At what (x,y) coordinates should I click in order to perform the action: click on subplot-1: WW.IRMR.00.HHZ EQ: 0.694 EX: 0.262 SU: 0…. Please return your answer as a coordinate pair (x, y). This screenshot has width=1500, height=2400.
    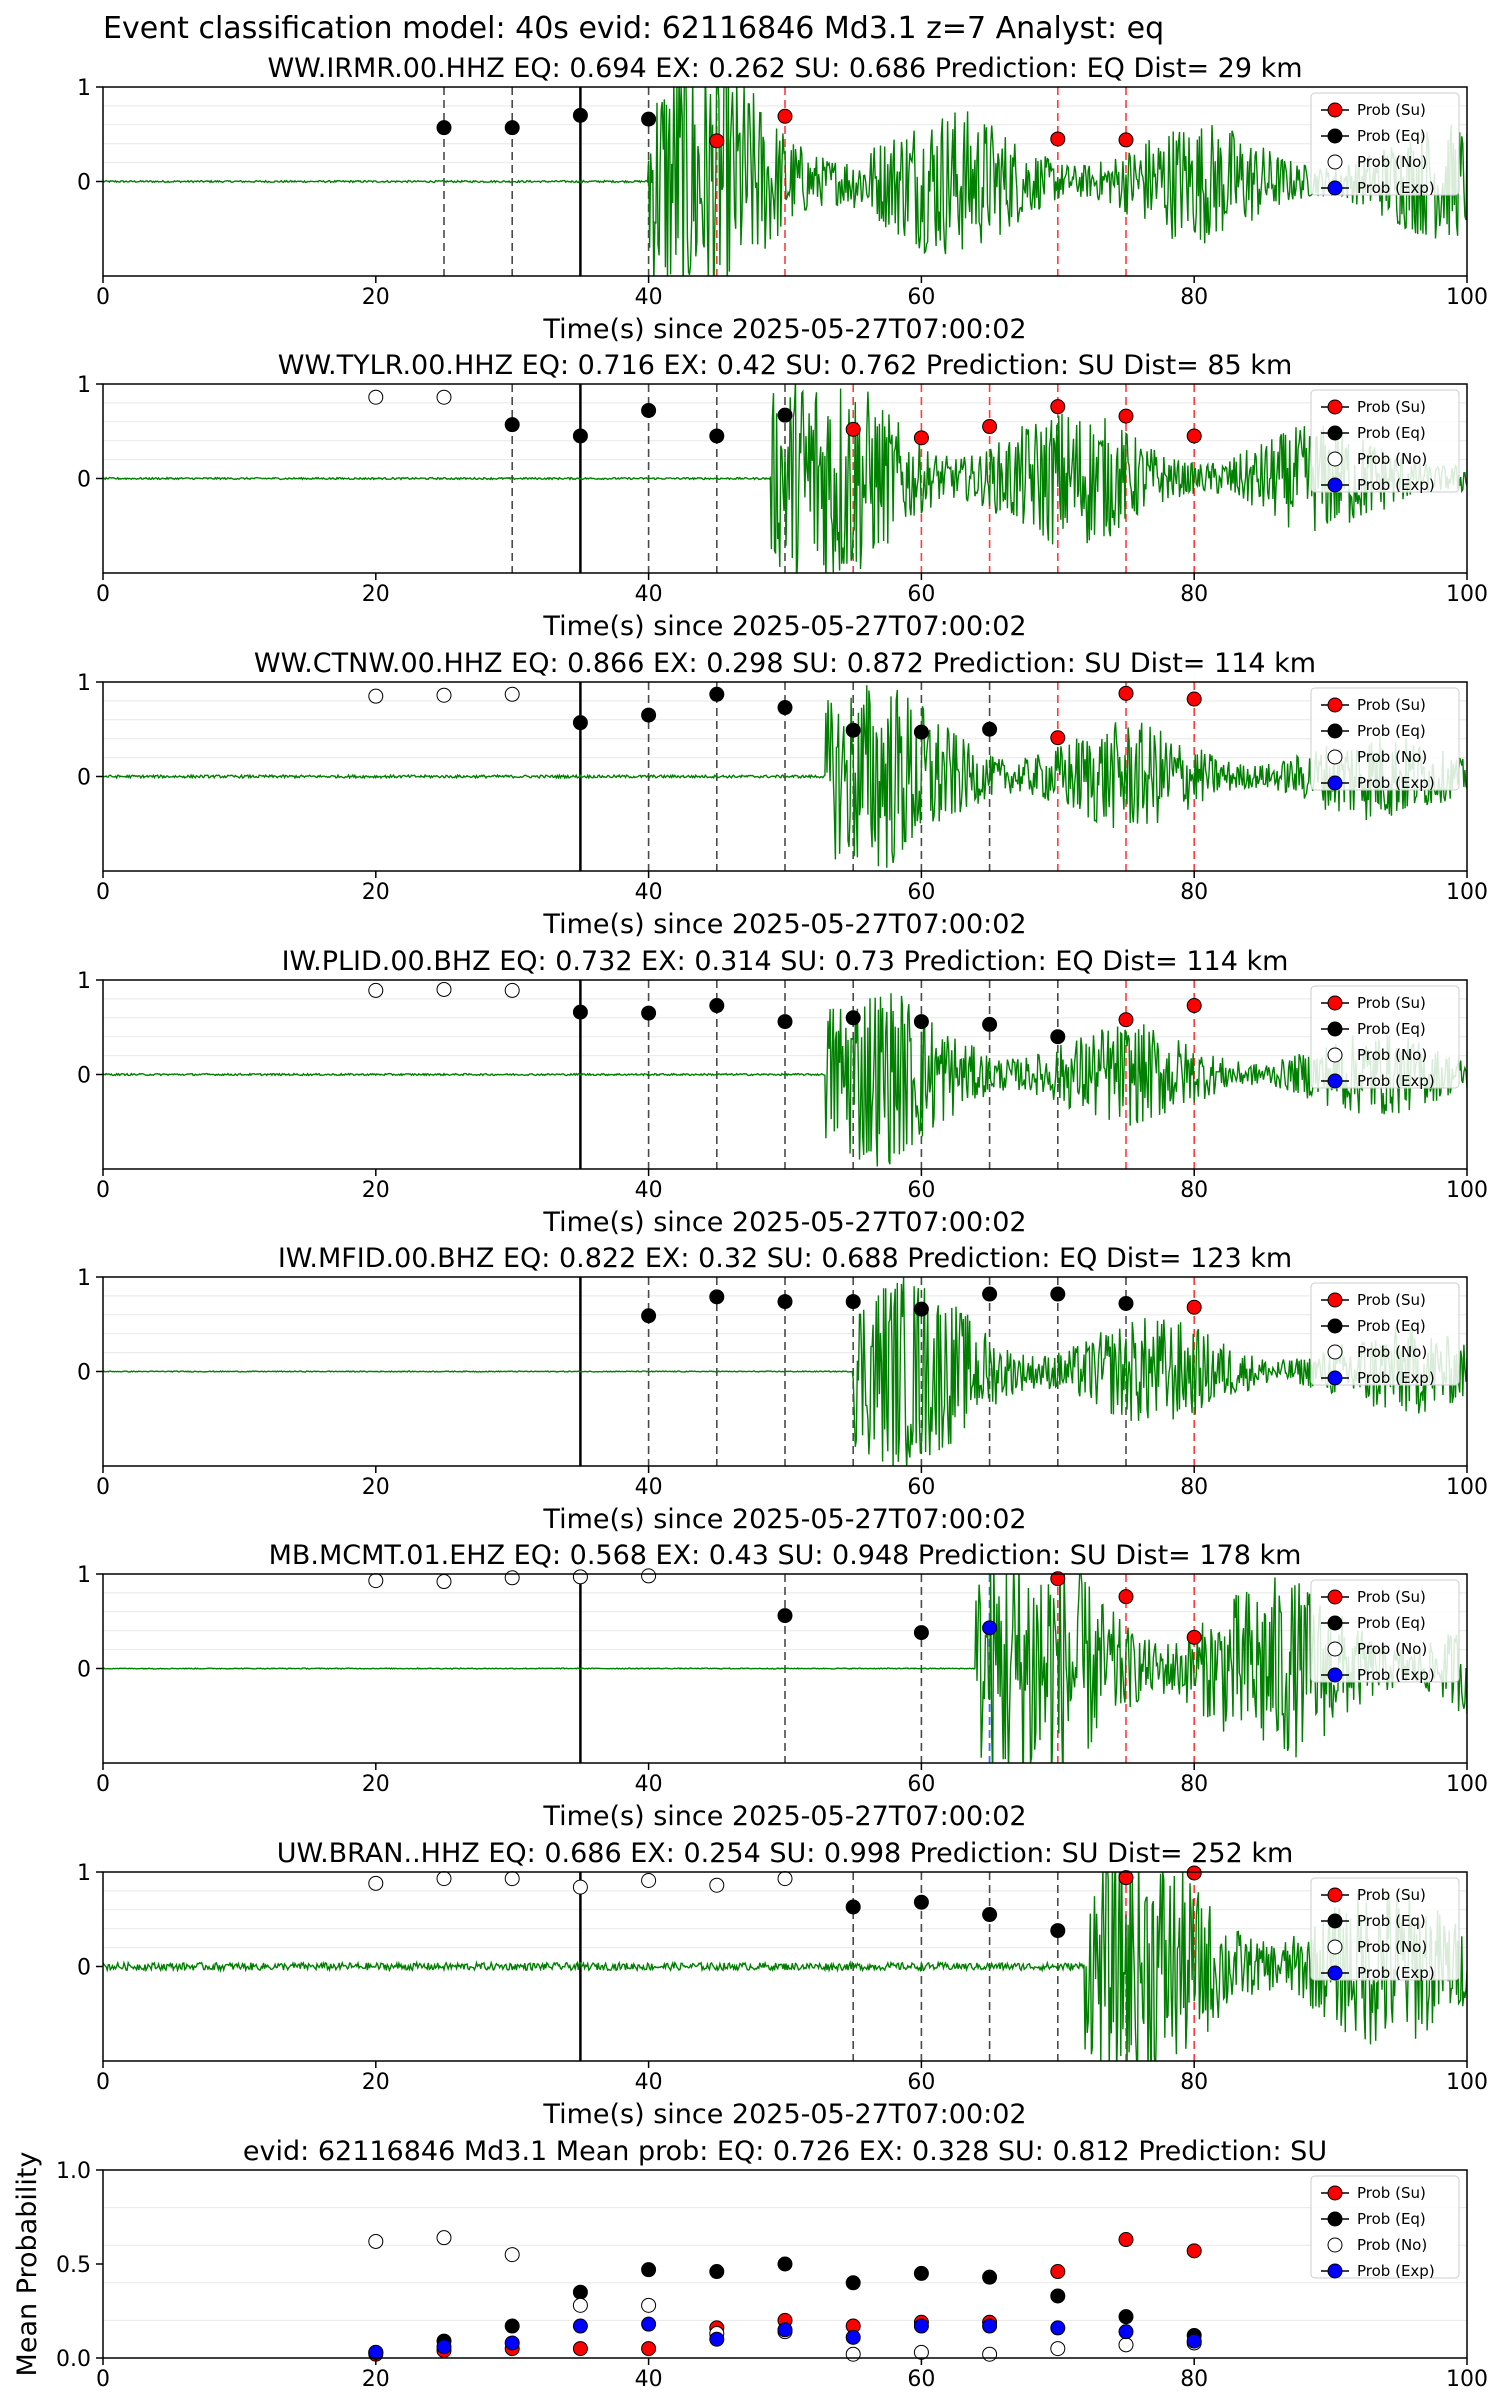
    Looking at the image, I should click on (782, 199).